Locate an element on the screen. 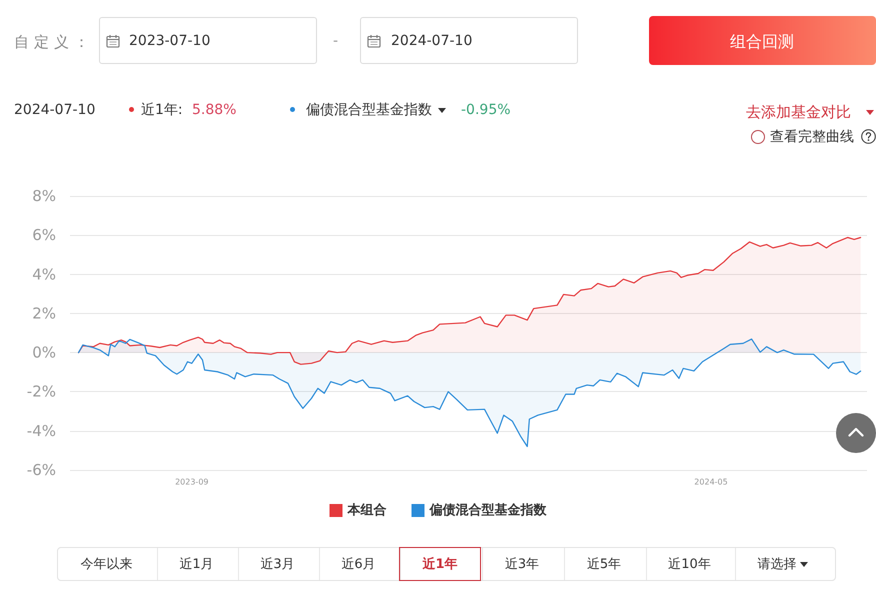 The image size is (876, 592). text: 近3年 is located at coordinates (522, 564).